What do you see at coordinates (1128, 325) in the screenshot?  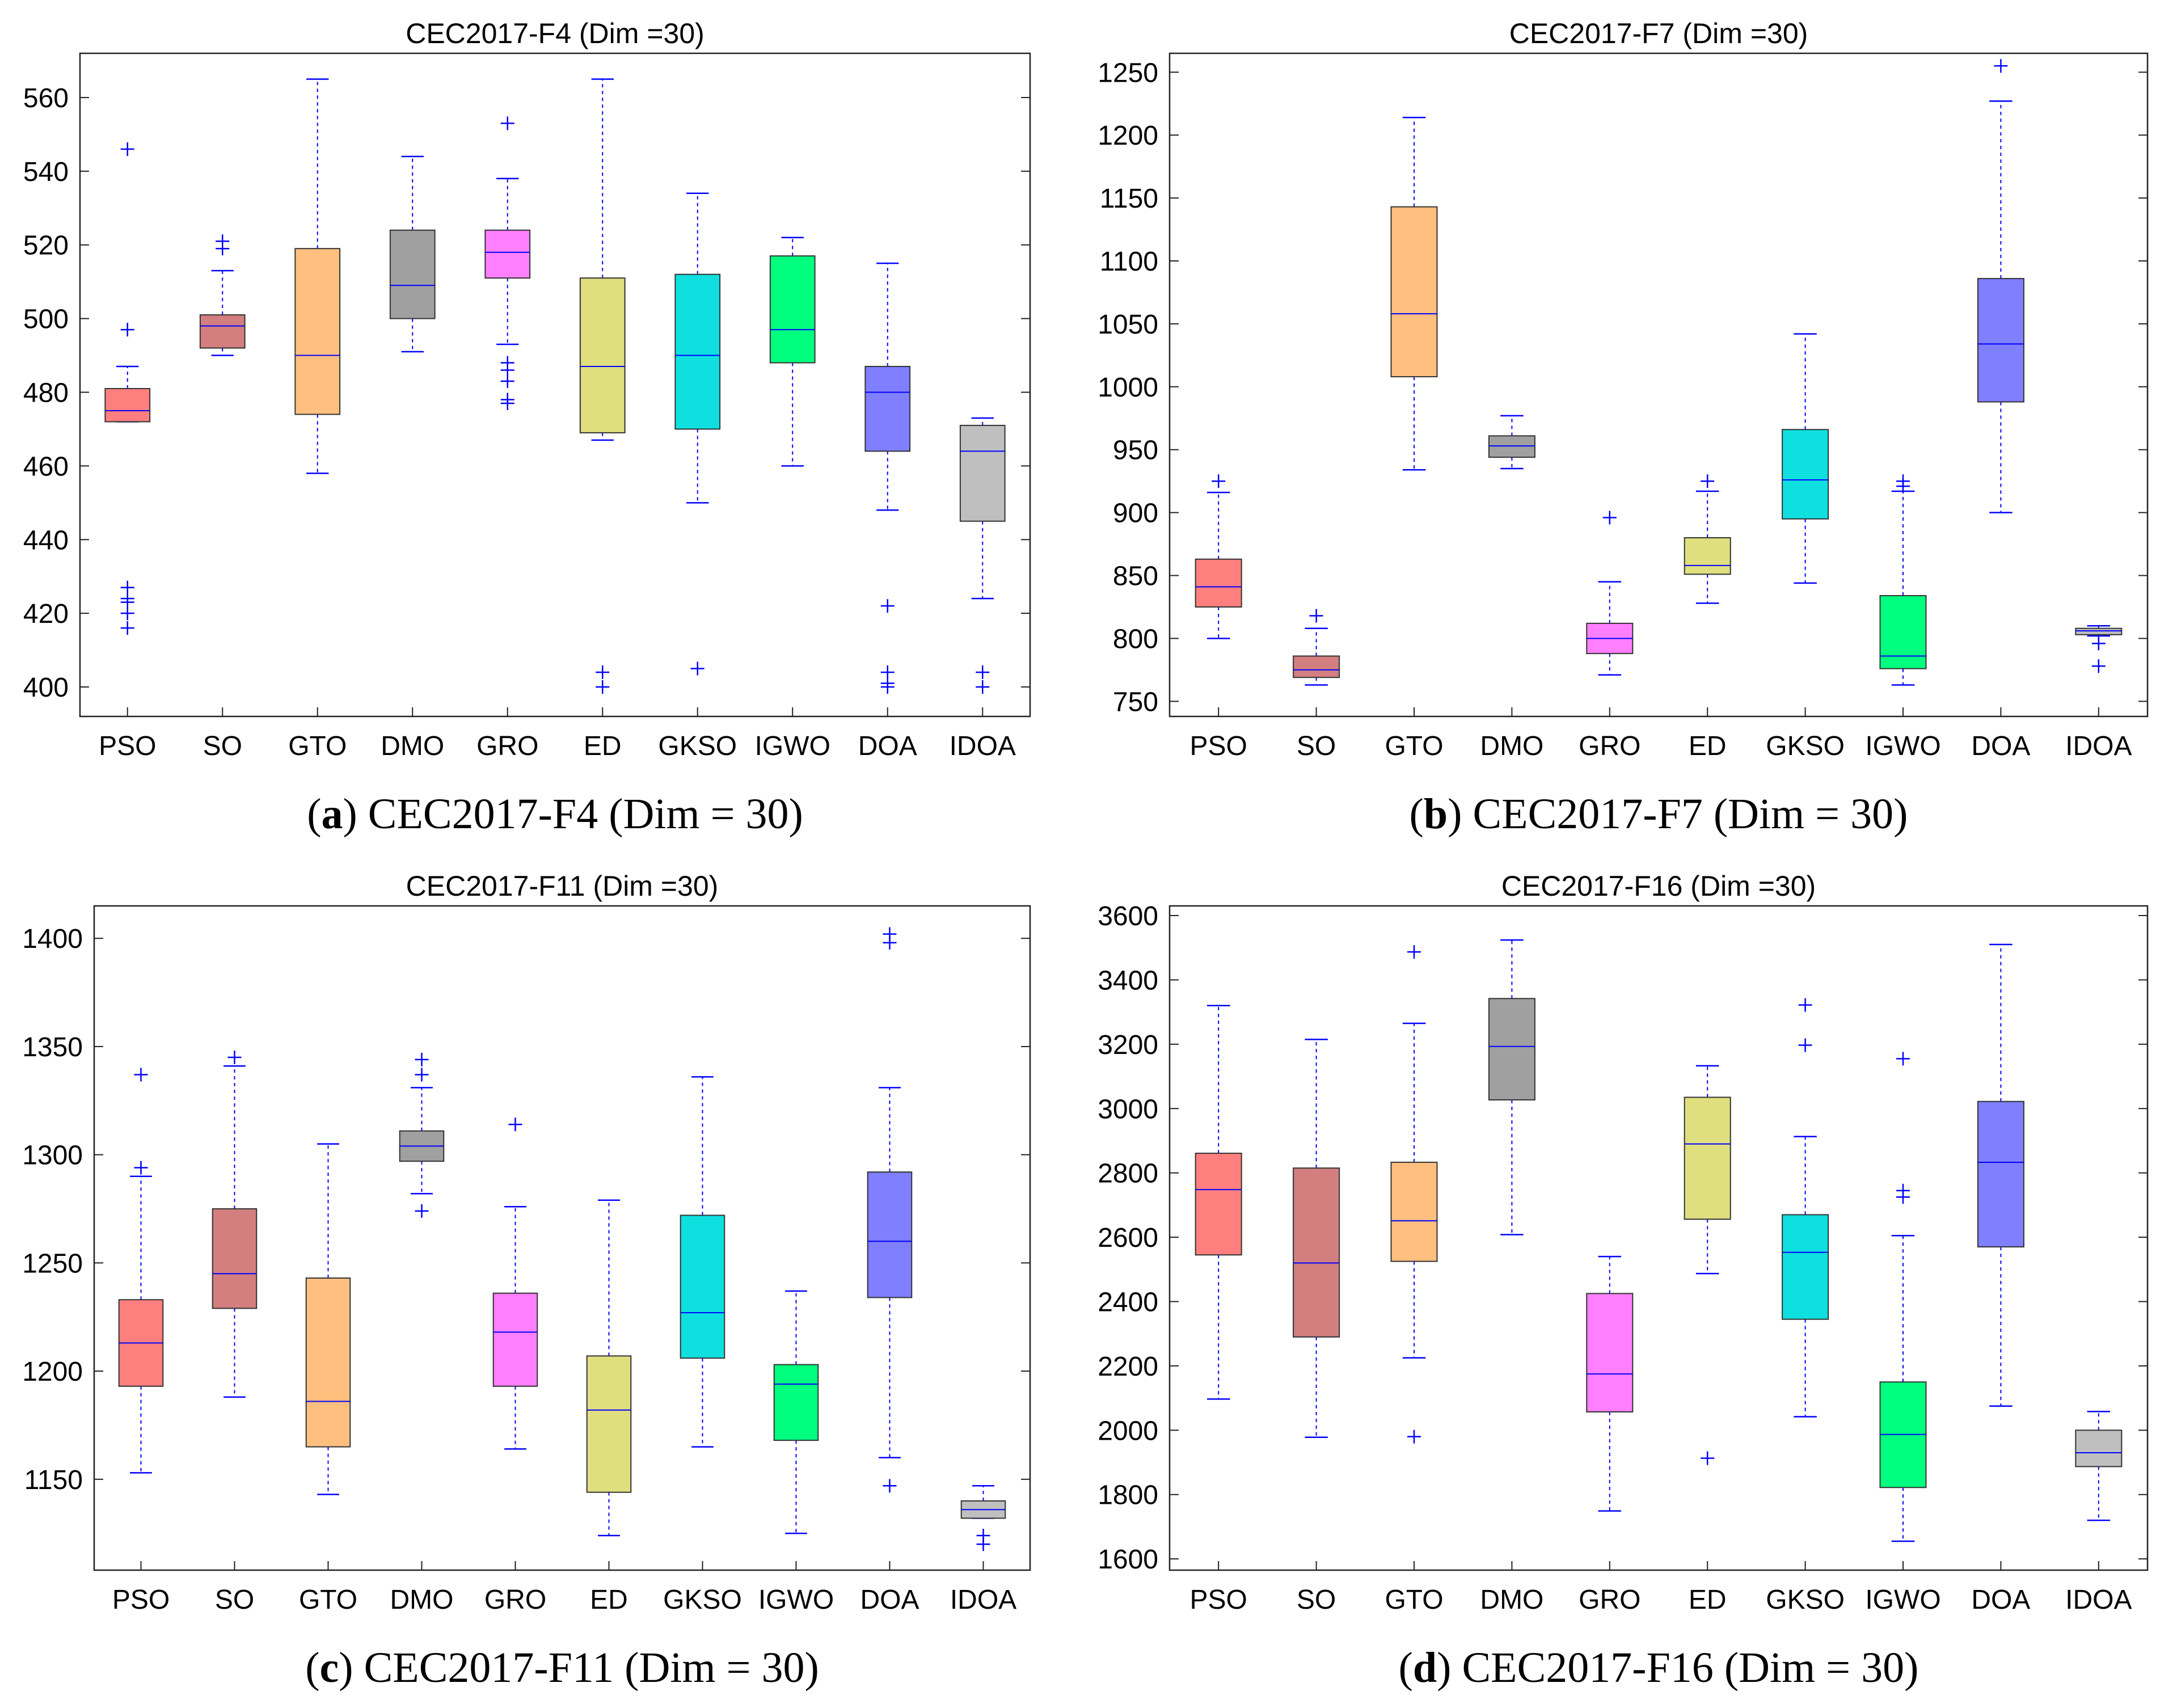 I see `y-tick-label: 1050` at bounding box center [1128, 325].